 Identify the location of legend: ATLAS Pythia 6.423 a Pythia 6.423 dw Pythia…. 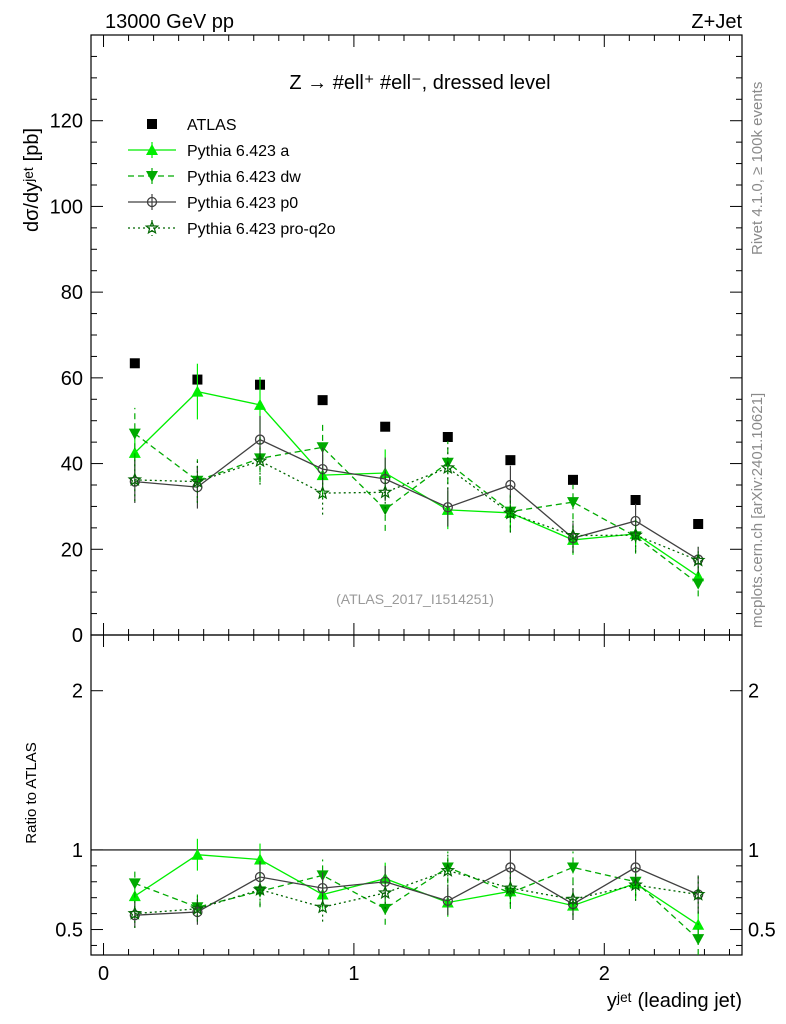
(232, 177).